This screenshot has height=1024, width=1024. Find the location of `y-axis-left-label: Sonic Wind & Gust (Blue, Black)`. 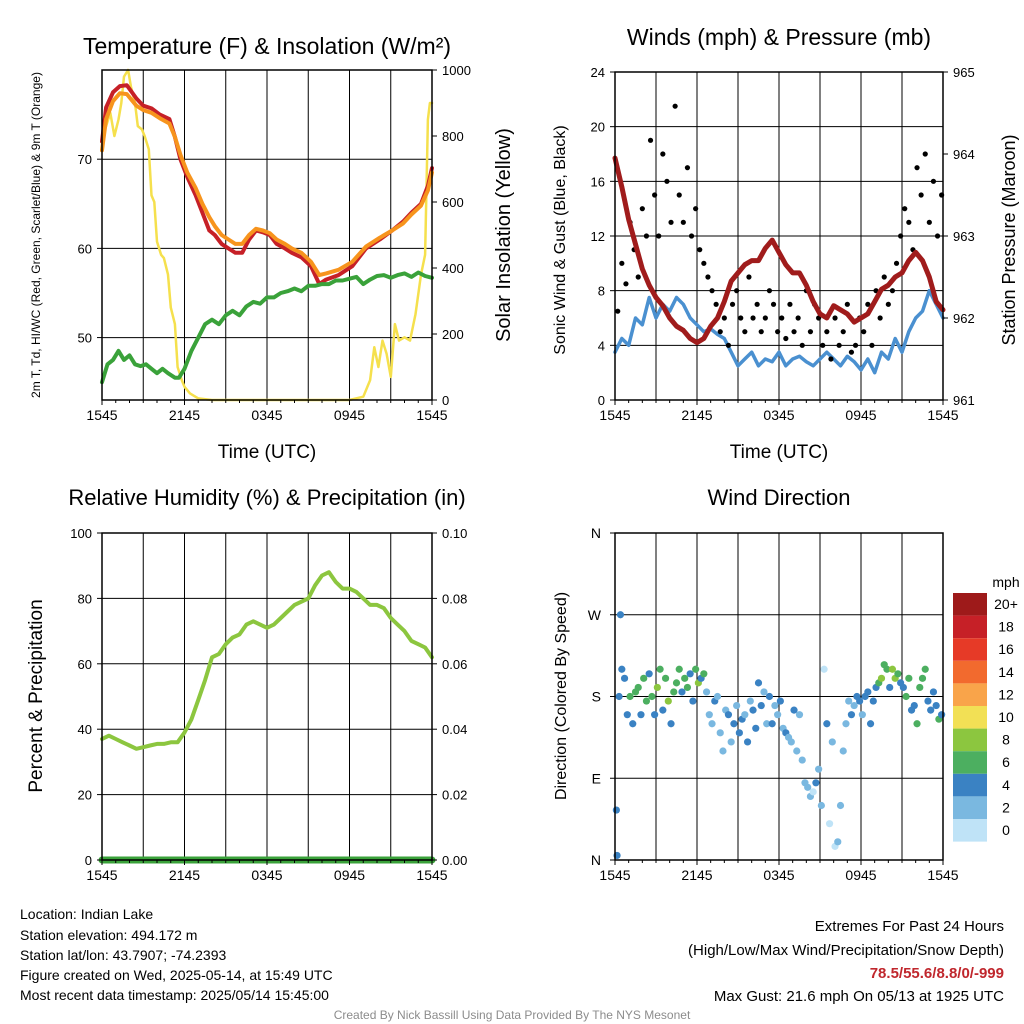

y-axis-left-label: Sonic Wind & Gust (Blue, Black) is located at coordinates (560, 239).